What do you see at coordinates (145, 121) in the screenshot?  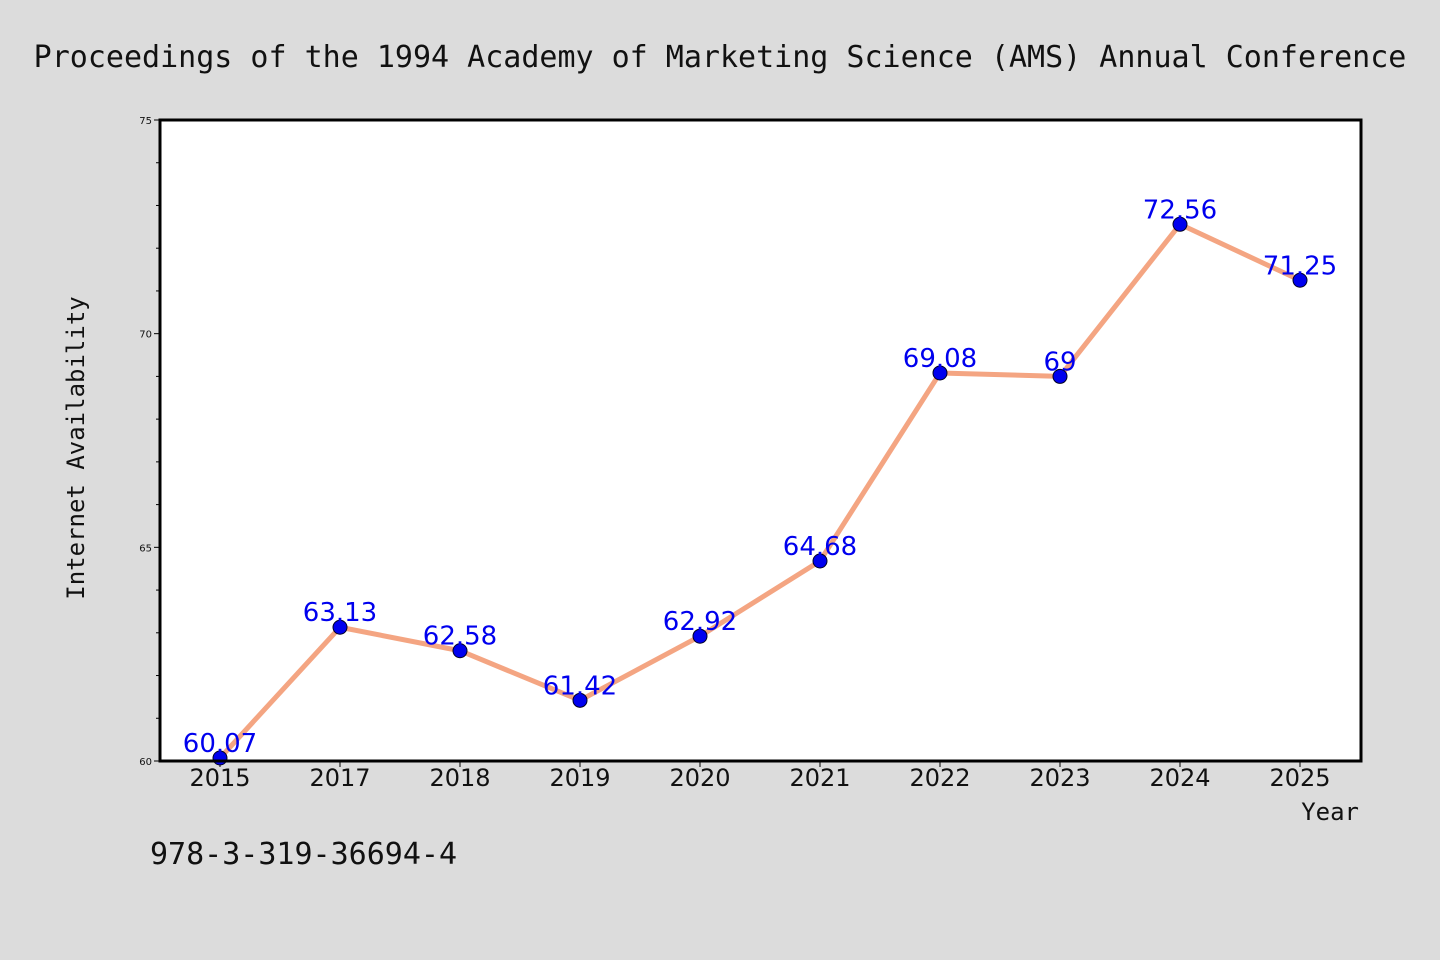 I see `y-tick-label: 75` at bounding box center [145, 121].